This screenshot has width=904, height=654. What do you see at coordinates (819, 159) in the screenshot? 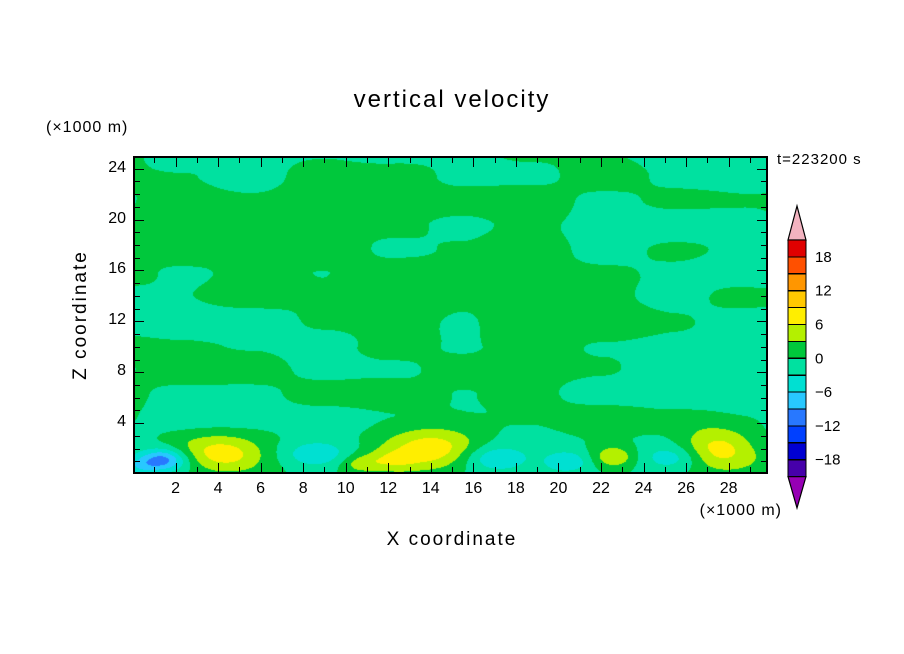
I see `timestamp-label: t=223200 s` at bounding box center [819, 159].